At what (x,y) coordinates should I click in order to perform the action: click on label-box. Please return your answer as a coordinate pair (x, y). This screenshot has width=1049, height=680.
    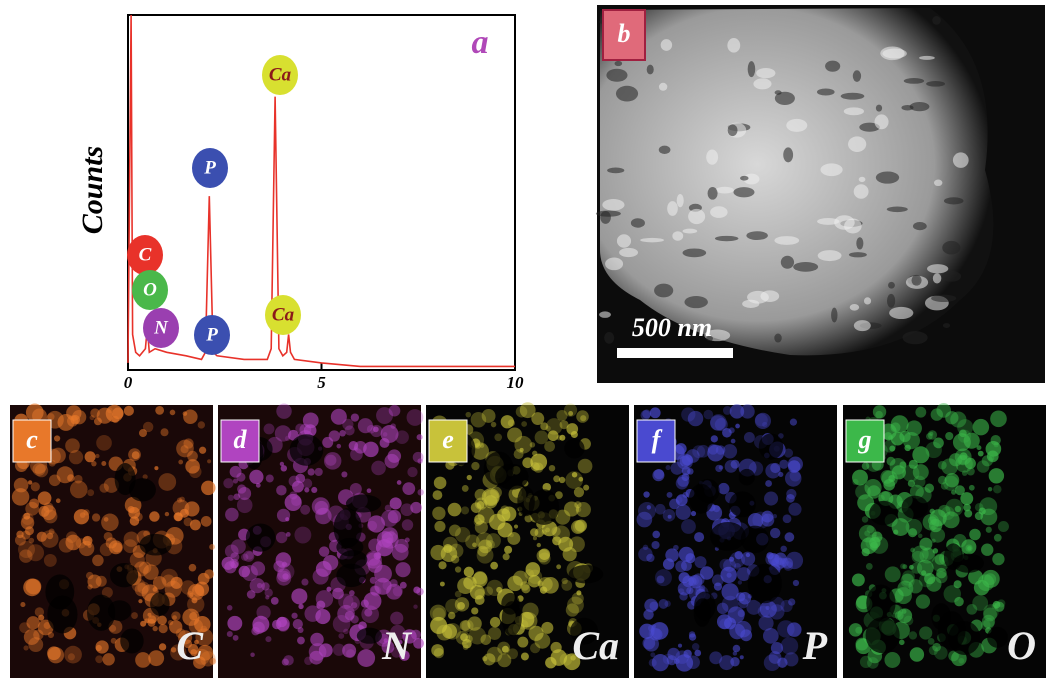
    Looking at the image, I should click on (240, 441).